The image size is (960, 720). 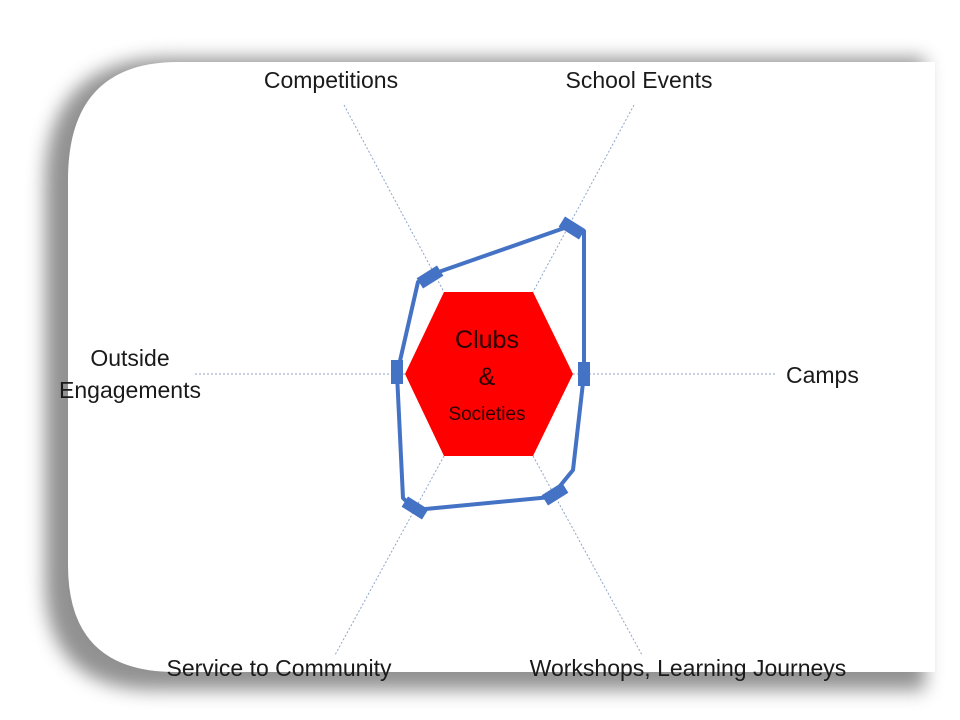 I want to click on outline-markers, so click(x=490, y=368).